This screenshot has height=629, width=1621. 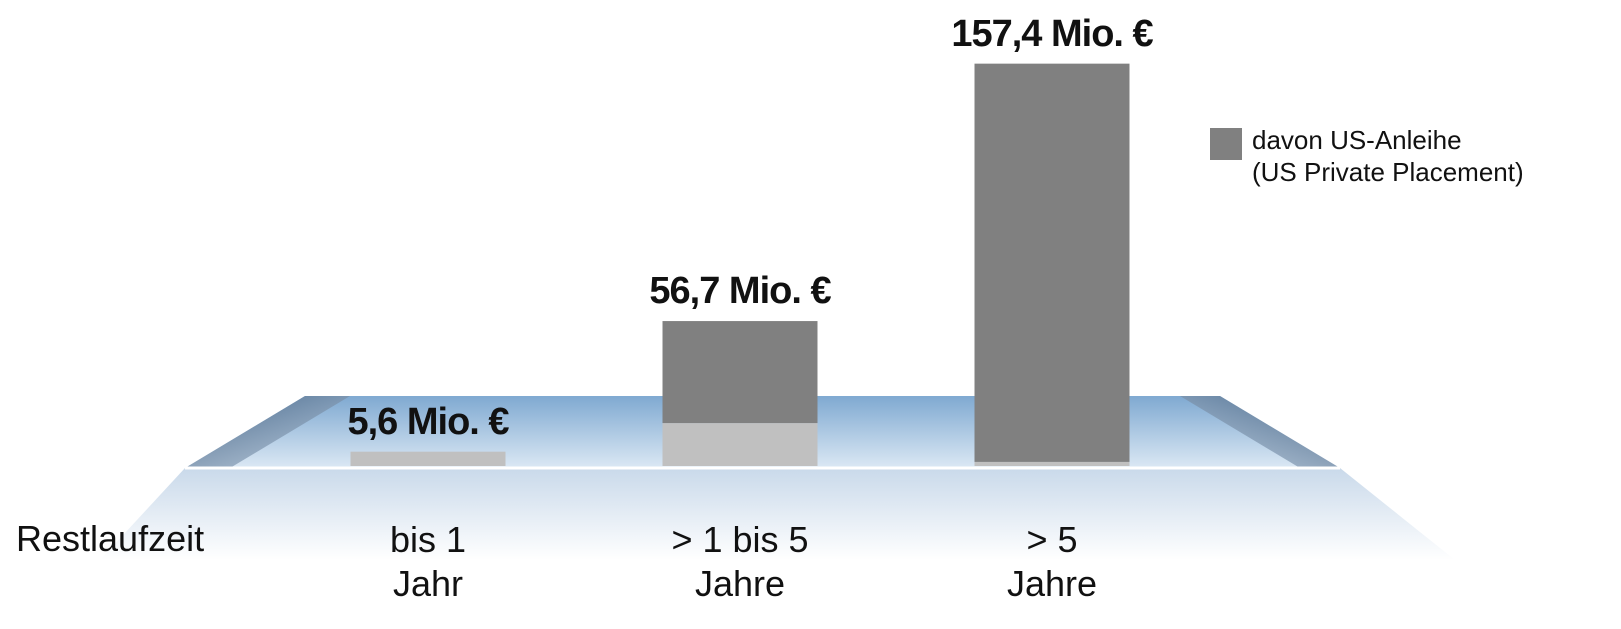 I want to click on x-axis-label: Restlaufzeit, so click(x=110, y=538).